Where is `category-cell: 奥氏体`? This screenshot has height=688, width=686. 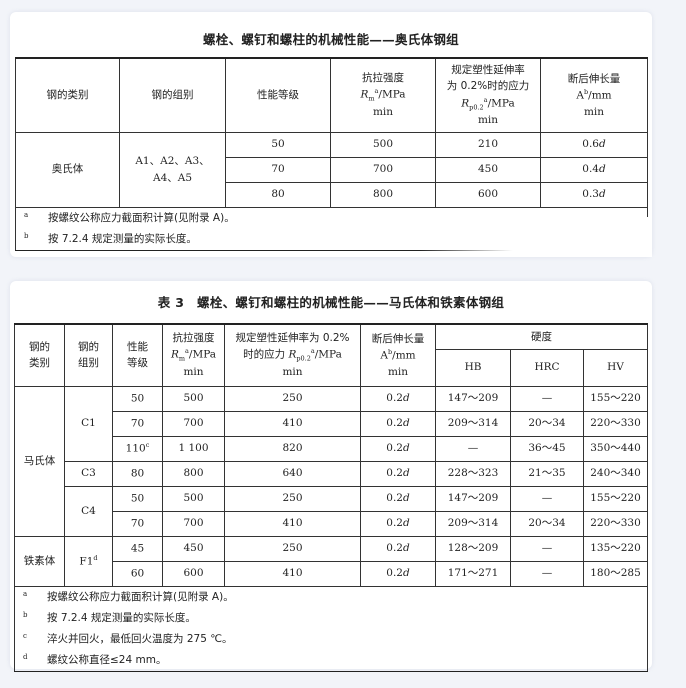
category-cell: 奥氏体 is located at coordinates (67, 169).